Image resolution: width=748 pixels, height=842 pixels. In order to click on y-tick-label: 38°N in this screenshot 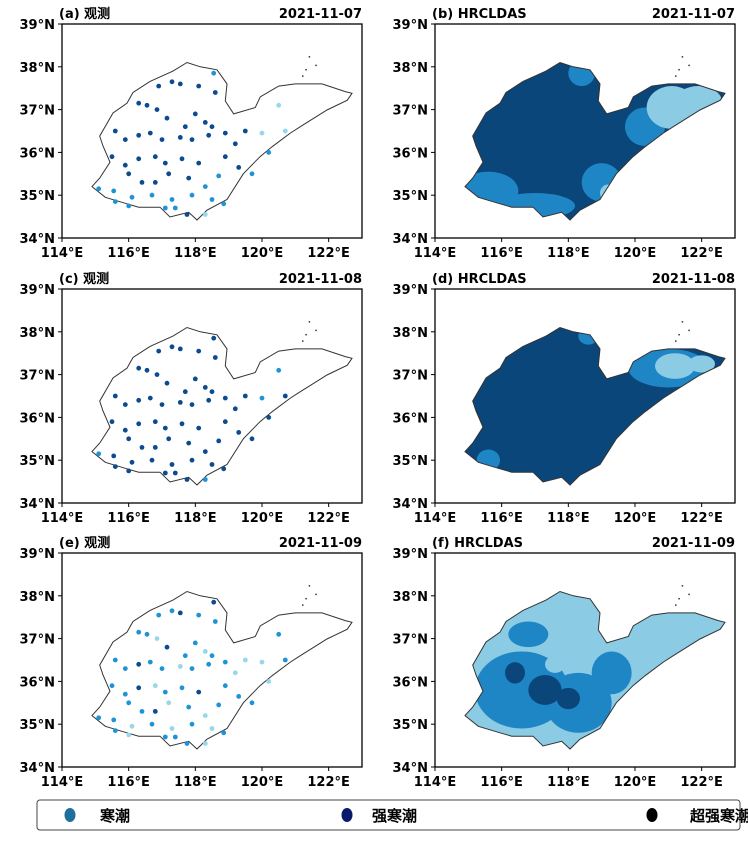, I will do `click(37, 68)`.